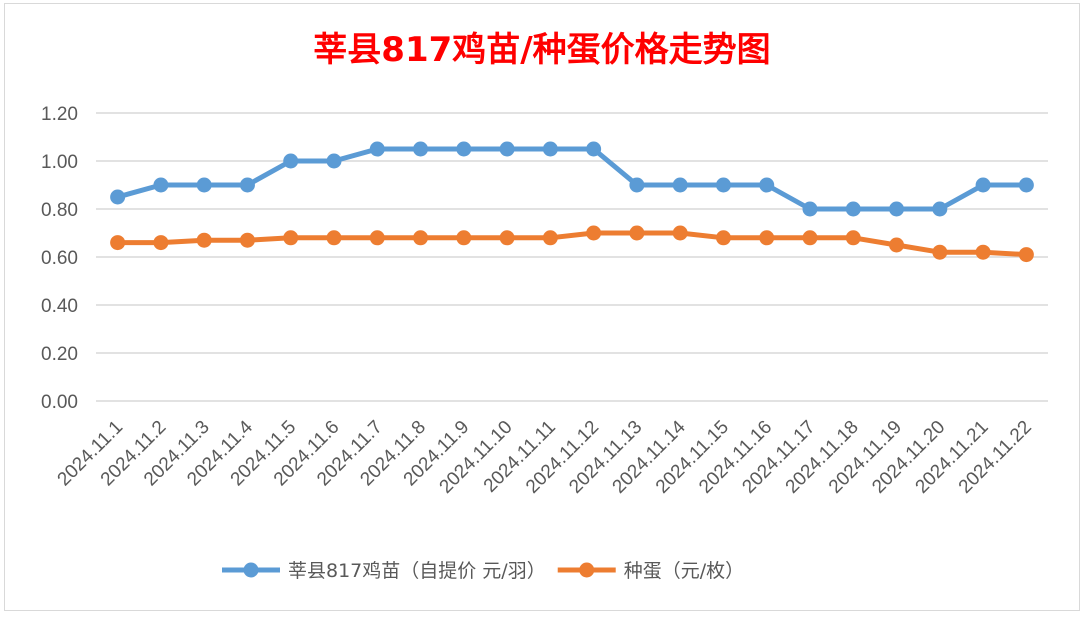 Image resolution: width=1084 pixels, height=617 pixels. What do you see at coordinates (59, 162) in the screenshot?
I see `y-tick-label: 1.00` at bounding box center [59, 162].